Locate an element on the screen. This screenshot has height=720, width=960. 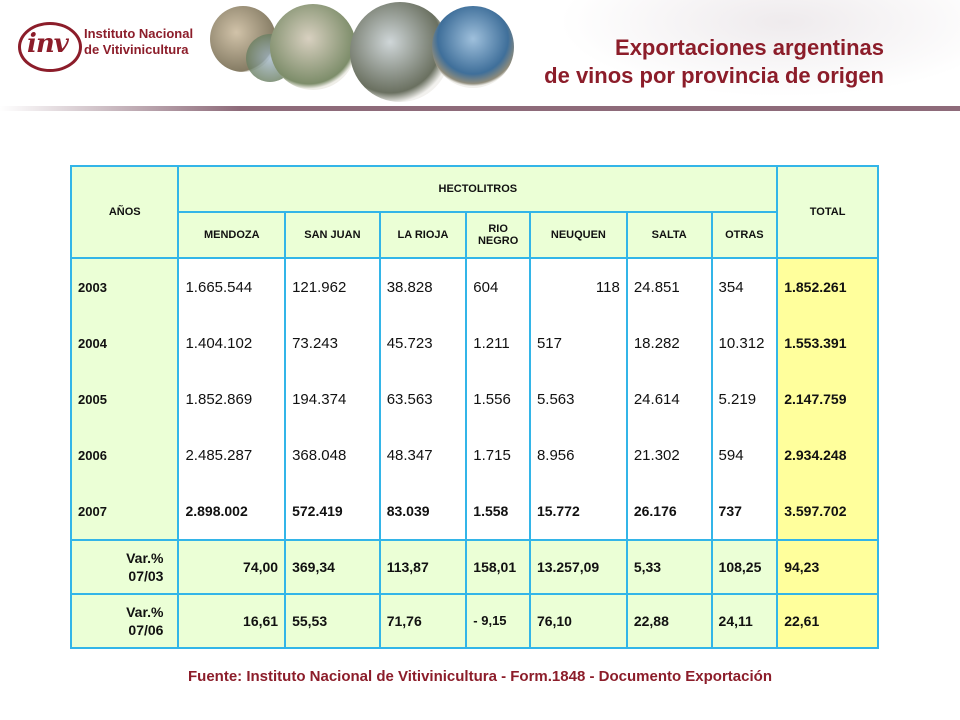
total-cell: 1.553.391 is located at coordinates (827, 343).